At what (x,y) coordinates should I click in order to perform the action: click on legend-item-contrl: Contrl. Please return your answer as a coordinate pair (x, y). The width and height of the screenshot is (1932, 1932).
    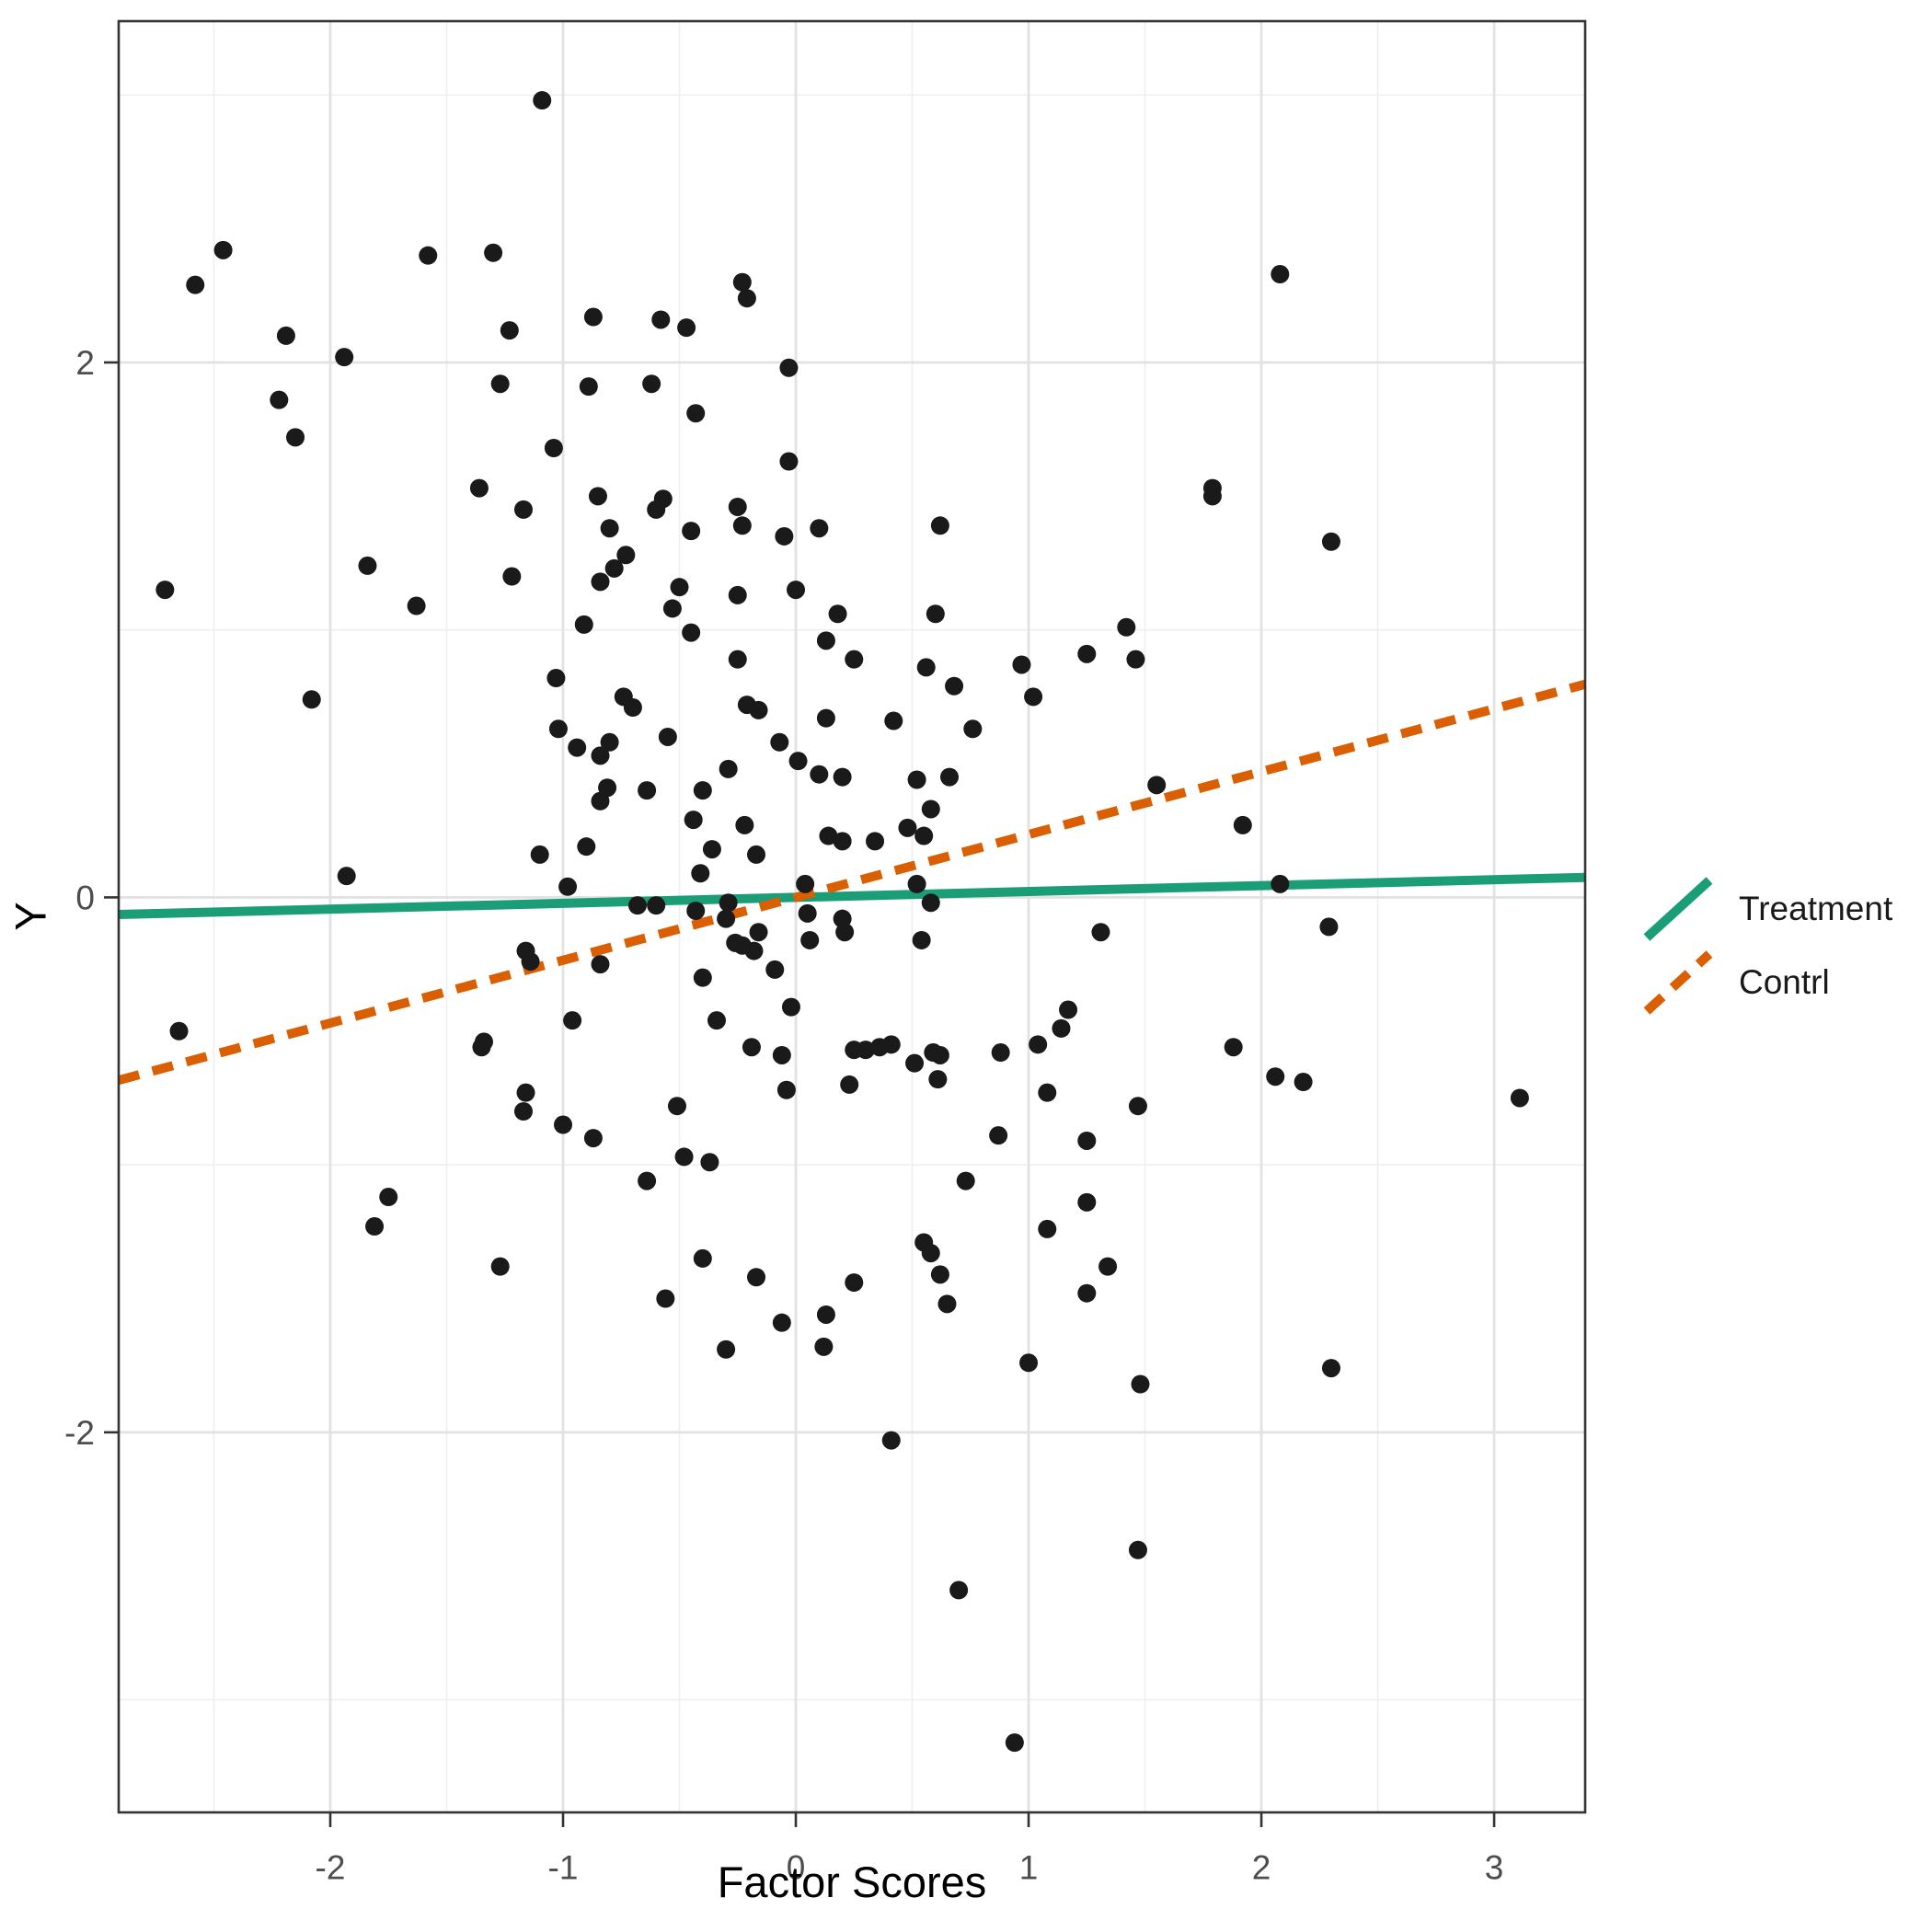
    Looking at the image, I should click on (1765, 982).